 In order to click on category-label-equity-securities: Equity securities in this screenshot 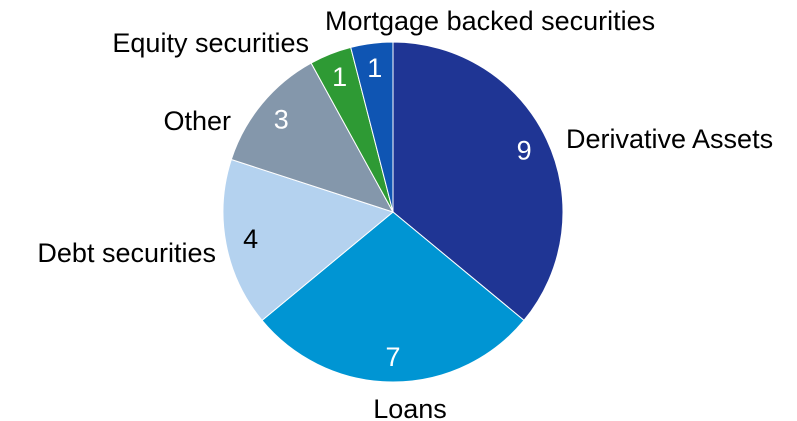, I will do `click(210, 43)`.